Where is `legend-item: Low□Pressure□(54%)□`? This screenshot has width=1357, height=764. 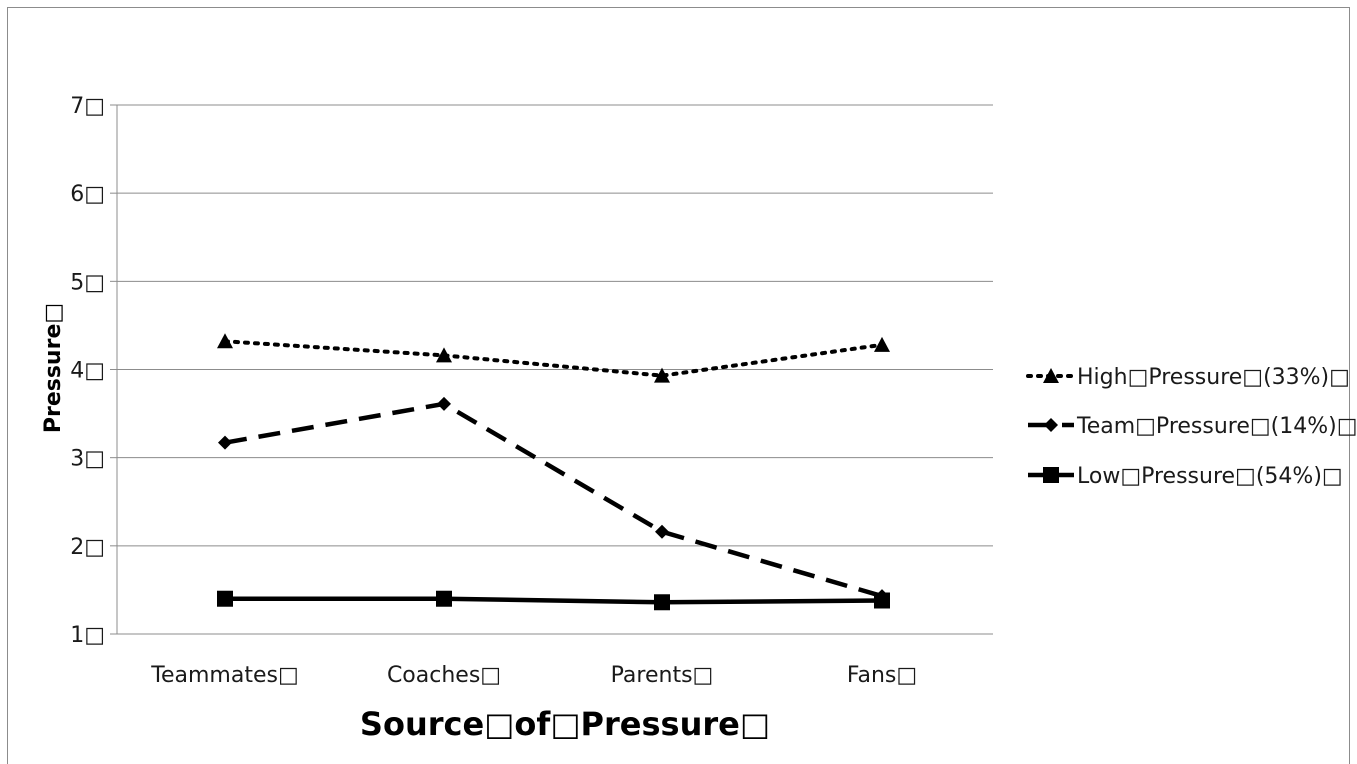 legend-item: Low□Pressure□(54%)□ is located at coordinates (1185, 476).